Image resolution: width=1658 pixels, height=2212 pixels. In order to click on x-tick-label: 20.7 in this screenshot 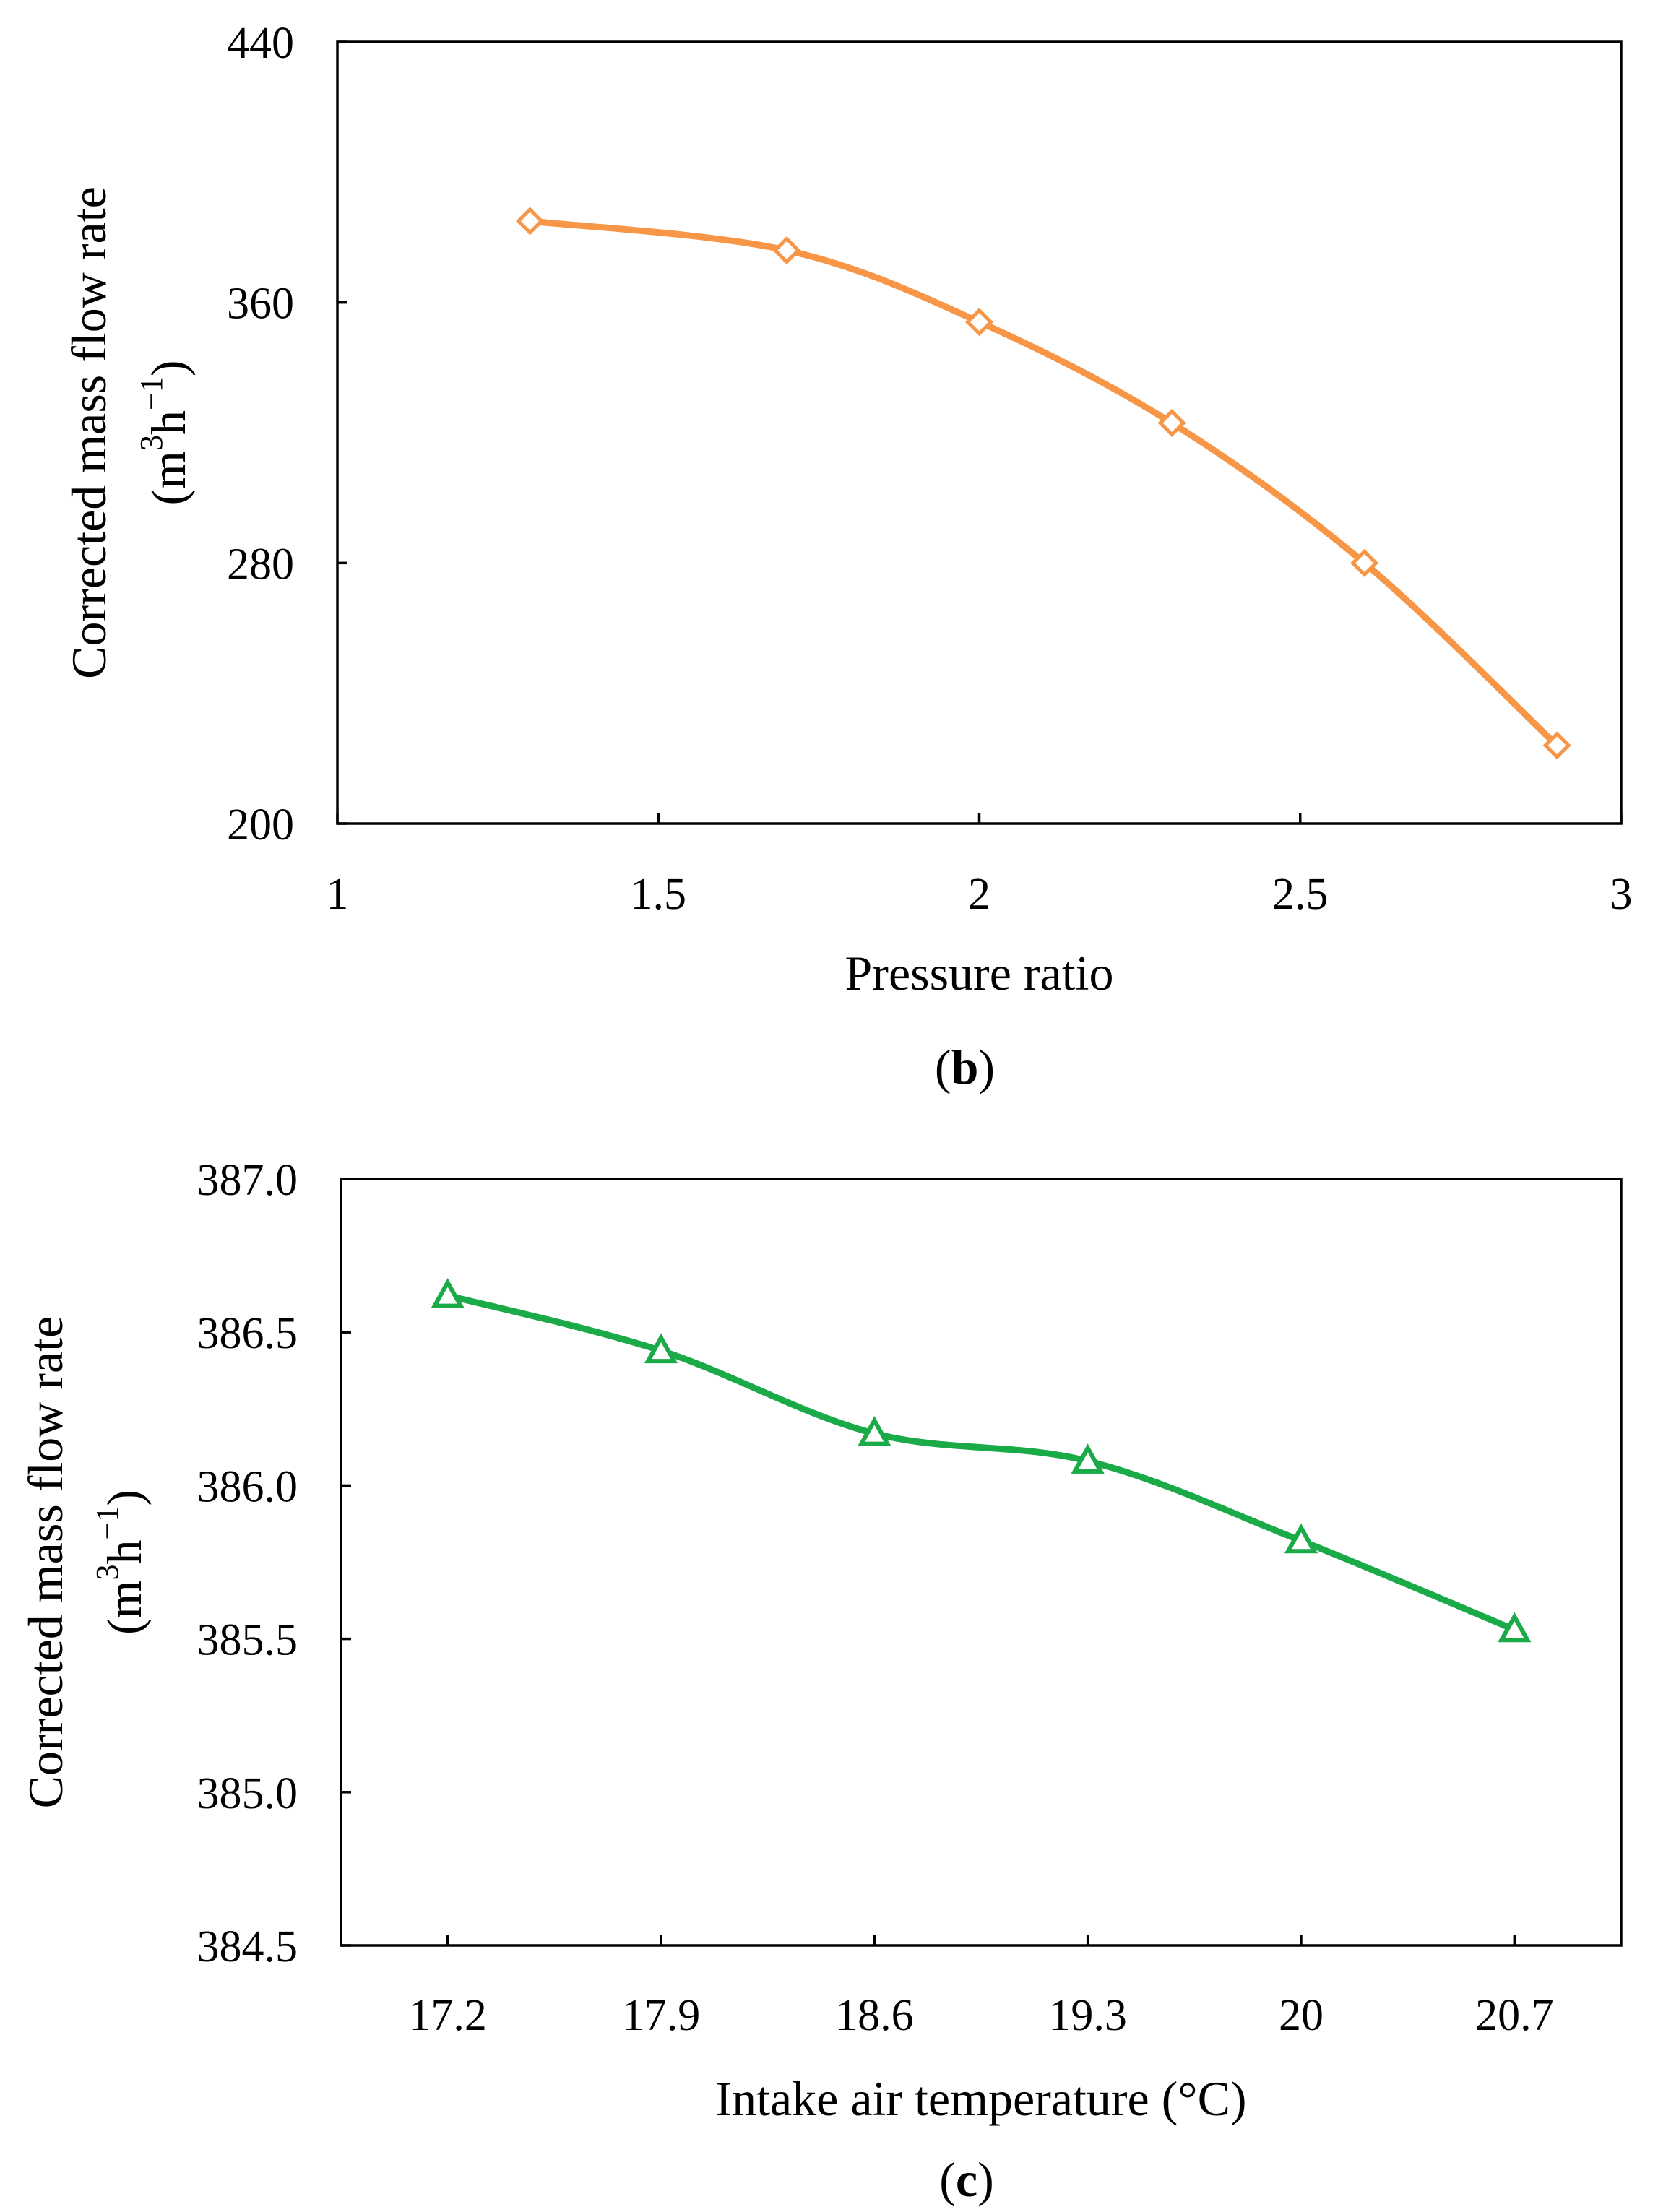, I will do `click(1514, 2016)`.